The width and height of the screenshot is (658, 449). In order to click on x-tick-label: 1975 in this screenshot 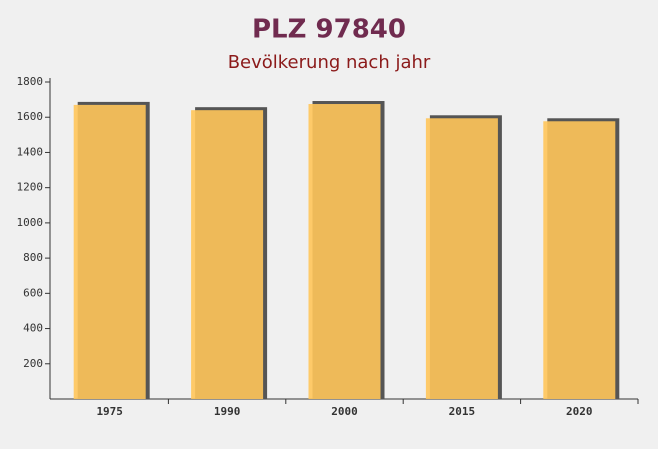, I will do `click(109, 411)`.